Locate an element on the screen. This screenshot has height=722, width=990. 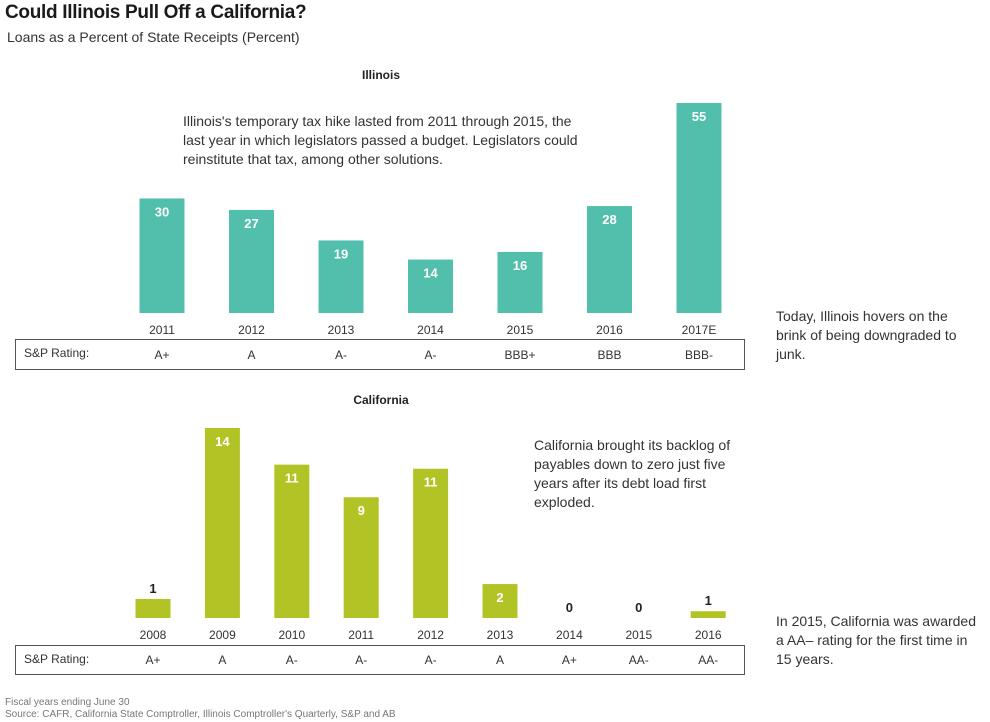
illinois-bar-2017E is located at coordinates (699, 208).